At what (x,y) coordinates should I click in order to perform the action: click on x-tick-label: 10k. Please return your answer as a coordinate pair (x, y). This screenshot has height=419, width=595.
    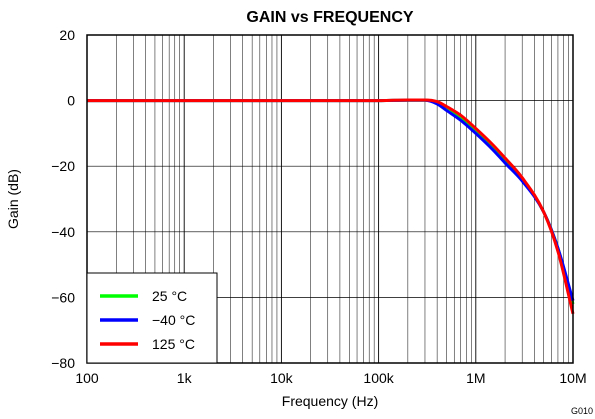
    Looking at the image, I should click on (282, 378).